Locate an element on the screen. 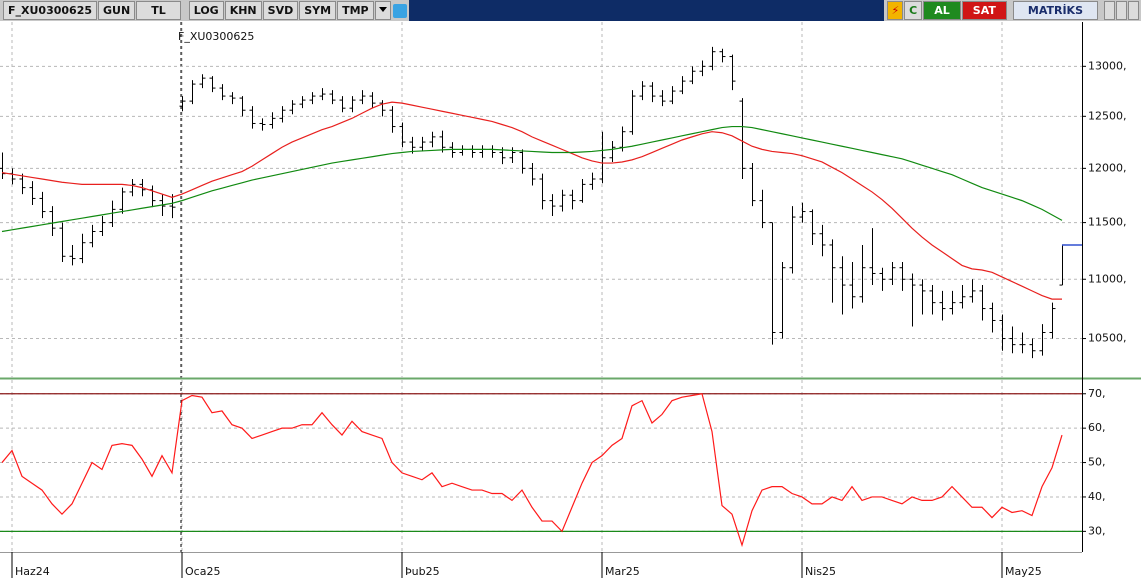 This screenshot has height=580, width=1141. x-tick-label: Mar25 is located at coordinates (622, 571).